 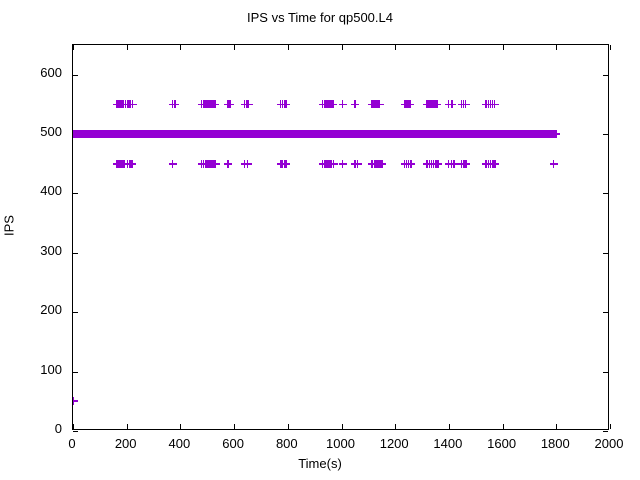 What do you see at coordinates (51, 132) in the screenshot?
I see `y-tick-label: 500` at bounding box center [51, 132].